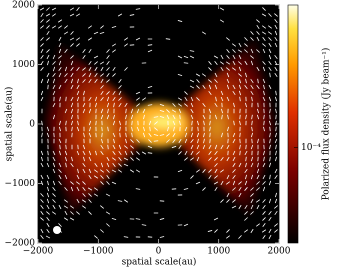  What do you see at coordinates (9, 124) in the screenshot?
I see `y-axis-label: spatial scale(au)` at bounding box center [9, 124].